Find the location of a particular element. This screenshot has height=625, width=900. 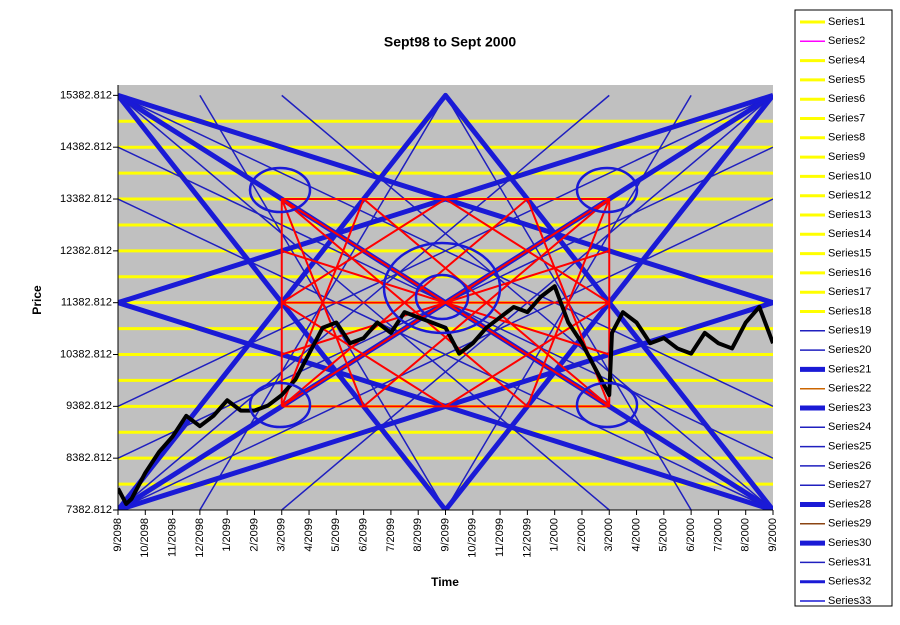

y-tick-label: 11382.812 is located at coordinates (86, 303).